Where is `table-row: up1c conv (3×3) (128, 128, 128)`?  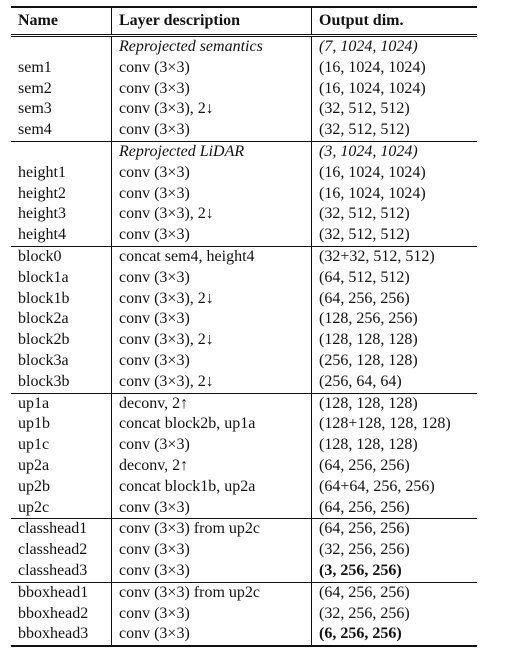 table-row: up1c conv (3×3) (128, 128, 128) is located at coordinates (244, 445).